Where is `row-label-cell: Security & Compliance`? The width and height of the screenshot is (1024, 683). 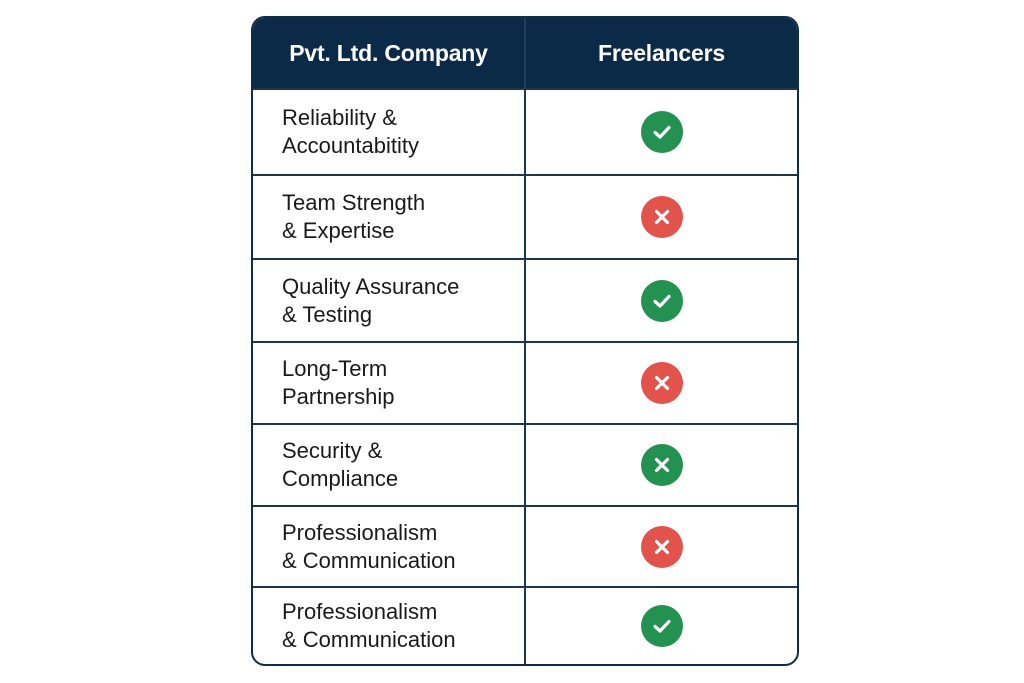 row-label-cell: Security & Compliance is located at coordinates (389, 465).